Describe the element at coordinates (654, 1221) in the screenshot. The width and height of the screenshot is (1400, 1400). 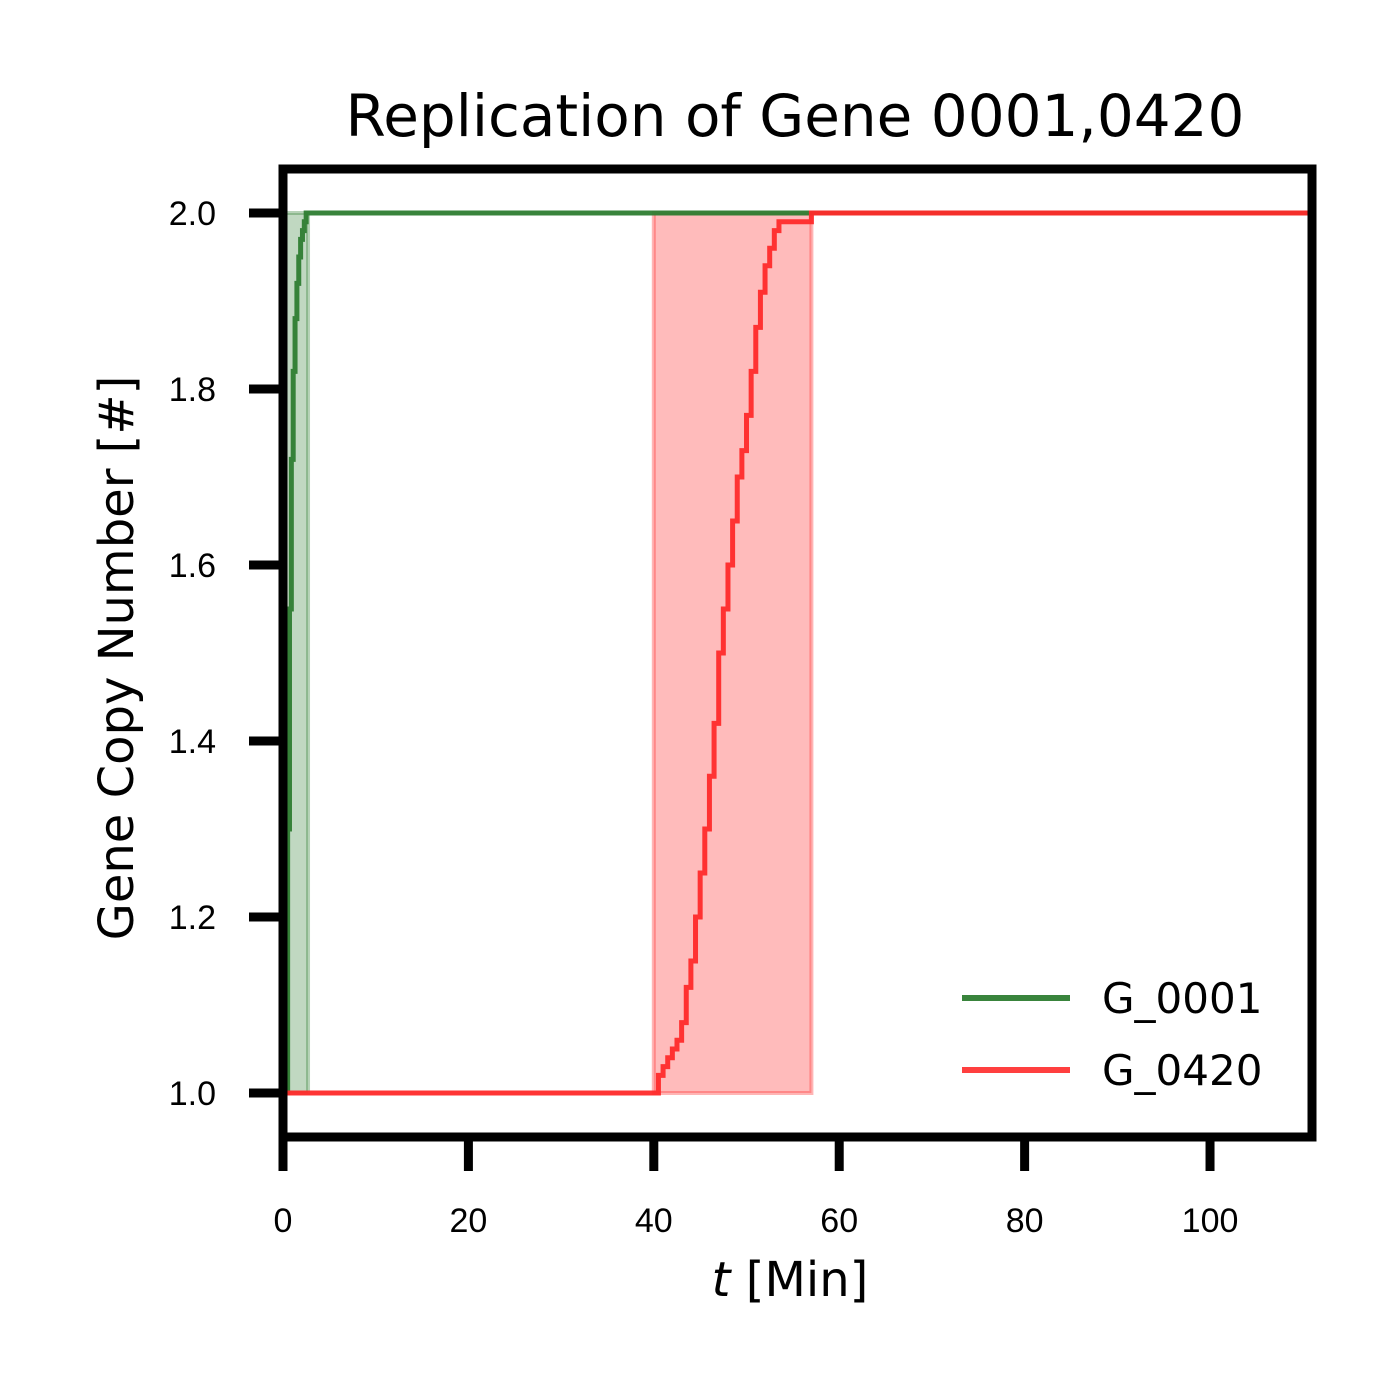
I see `x-tick-label: 40` at that location.